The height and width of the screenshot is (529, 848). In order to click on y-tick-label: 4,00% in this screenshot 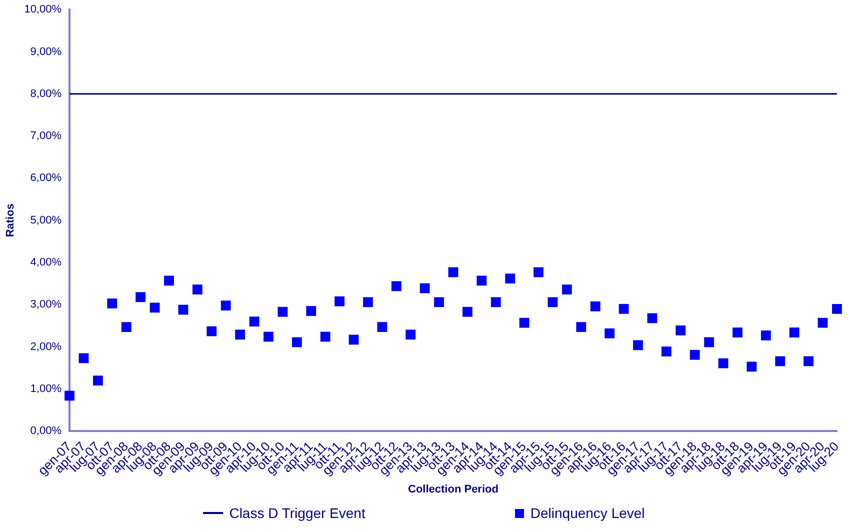, I will do `click(46, 262)`.